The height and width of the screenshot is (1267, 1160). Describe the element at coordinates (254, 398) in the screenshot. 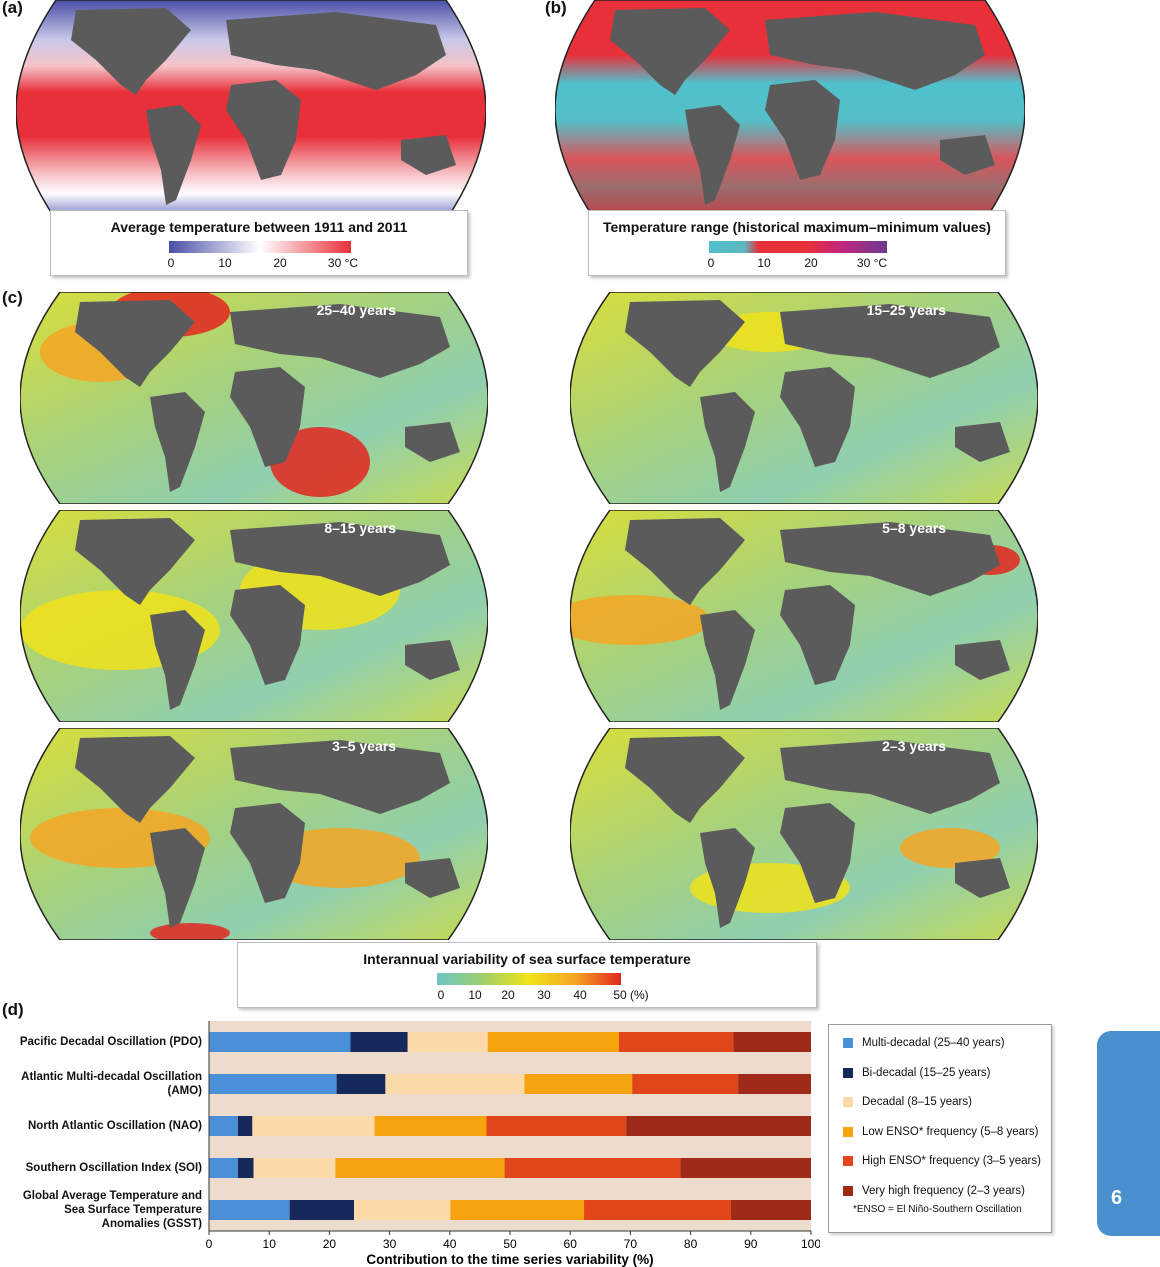

I see `variability-map: 25–40 years` at that location.